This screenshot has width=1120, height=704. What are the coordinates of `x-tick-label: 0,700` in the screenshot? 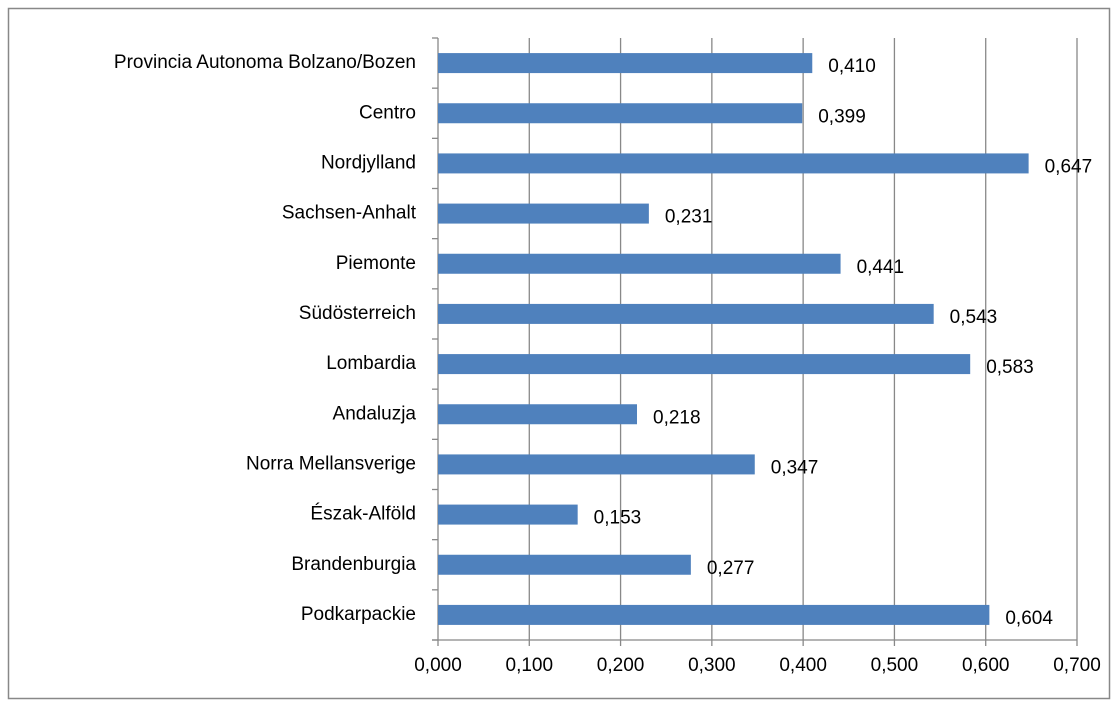 It's located at (1077, 665).